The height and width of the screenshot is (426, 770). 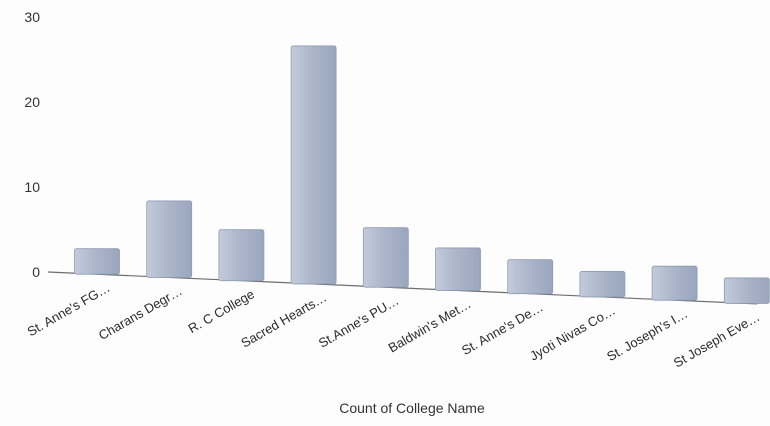 What do you see at coordinates (32, 187) in the screenshot?
I see `y-tick-label: 10` at bounding box center [32, 187].